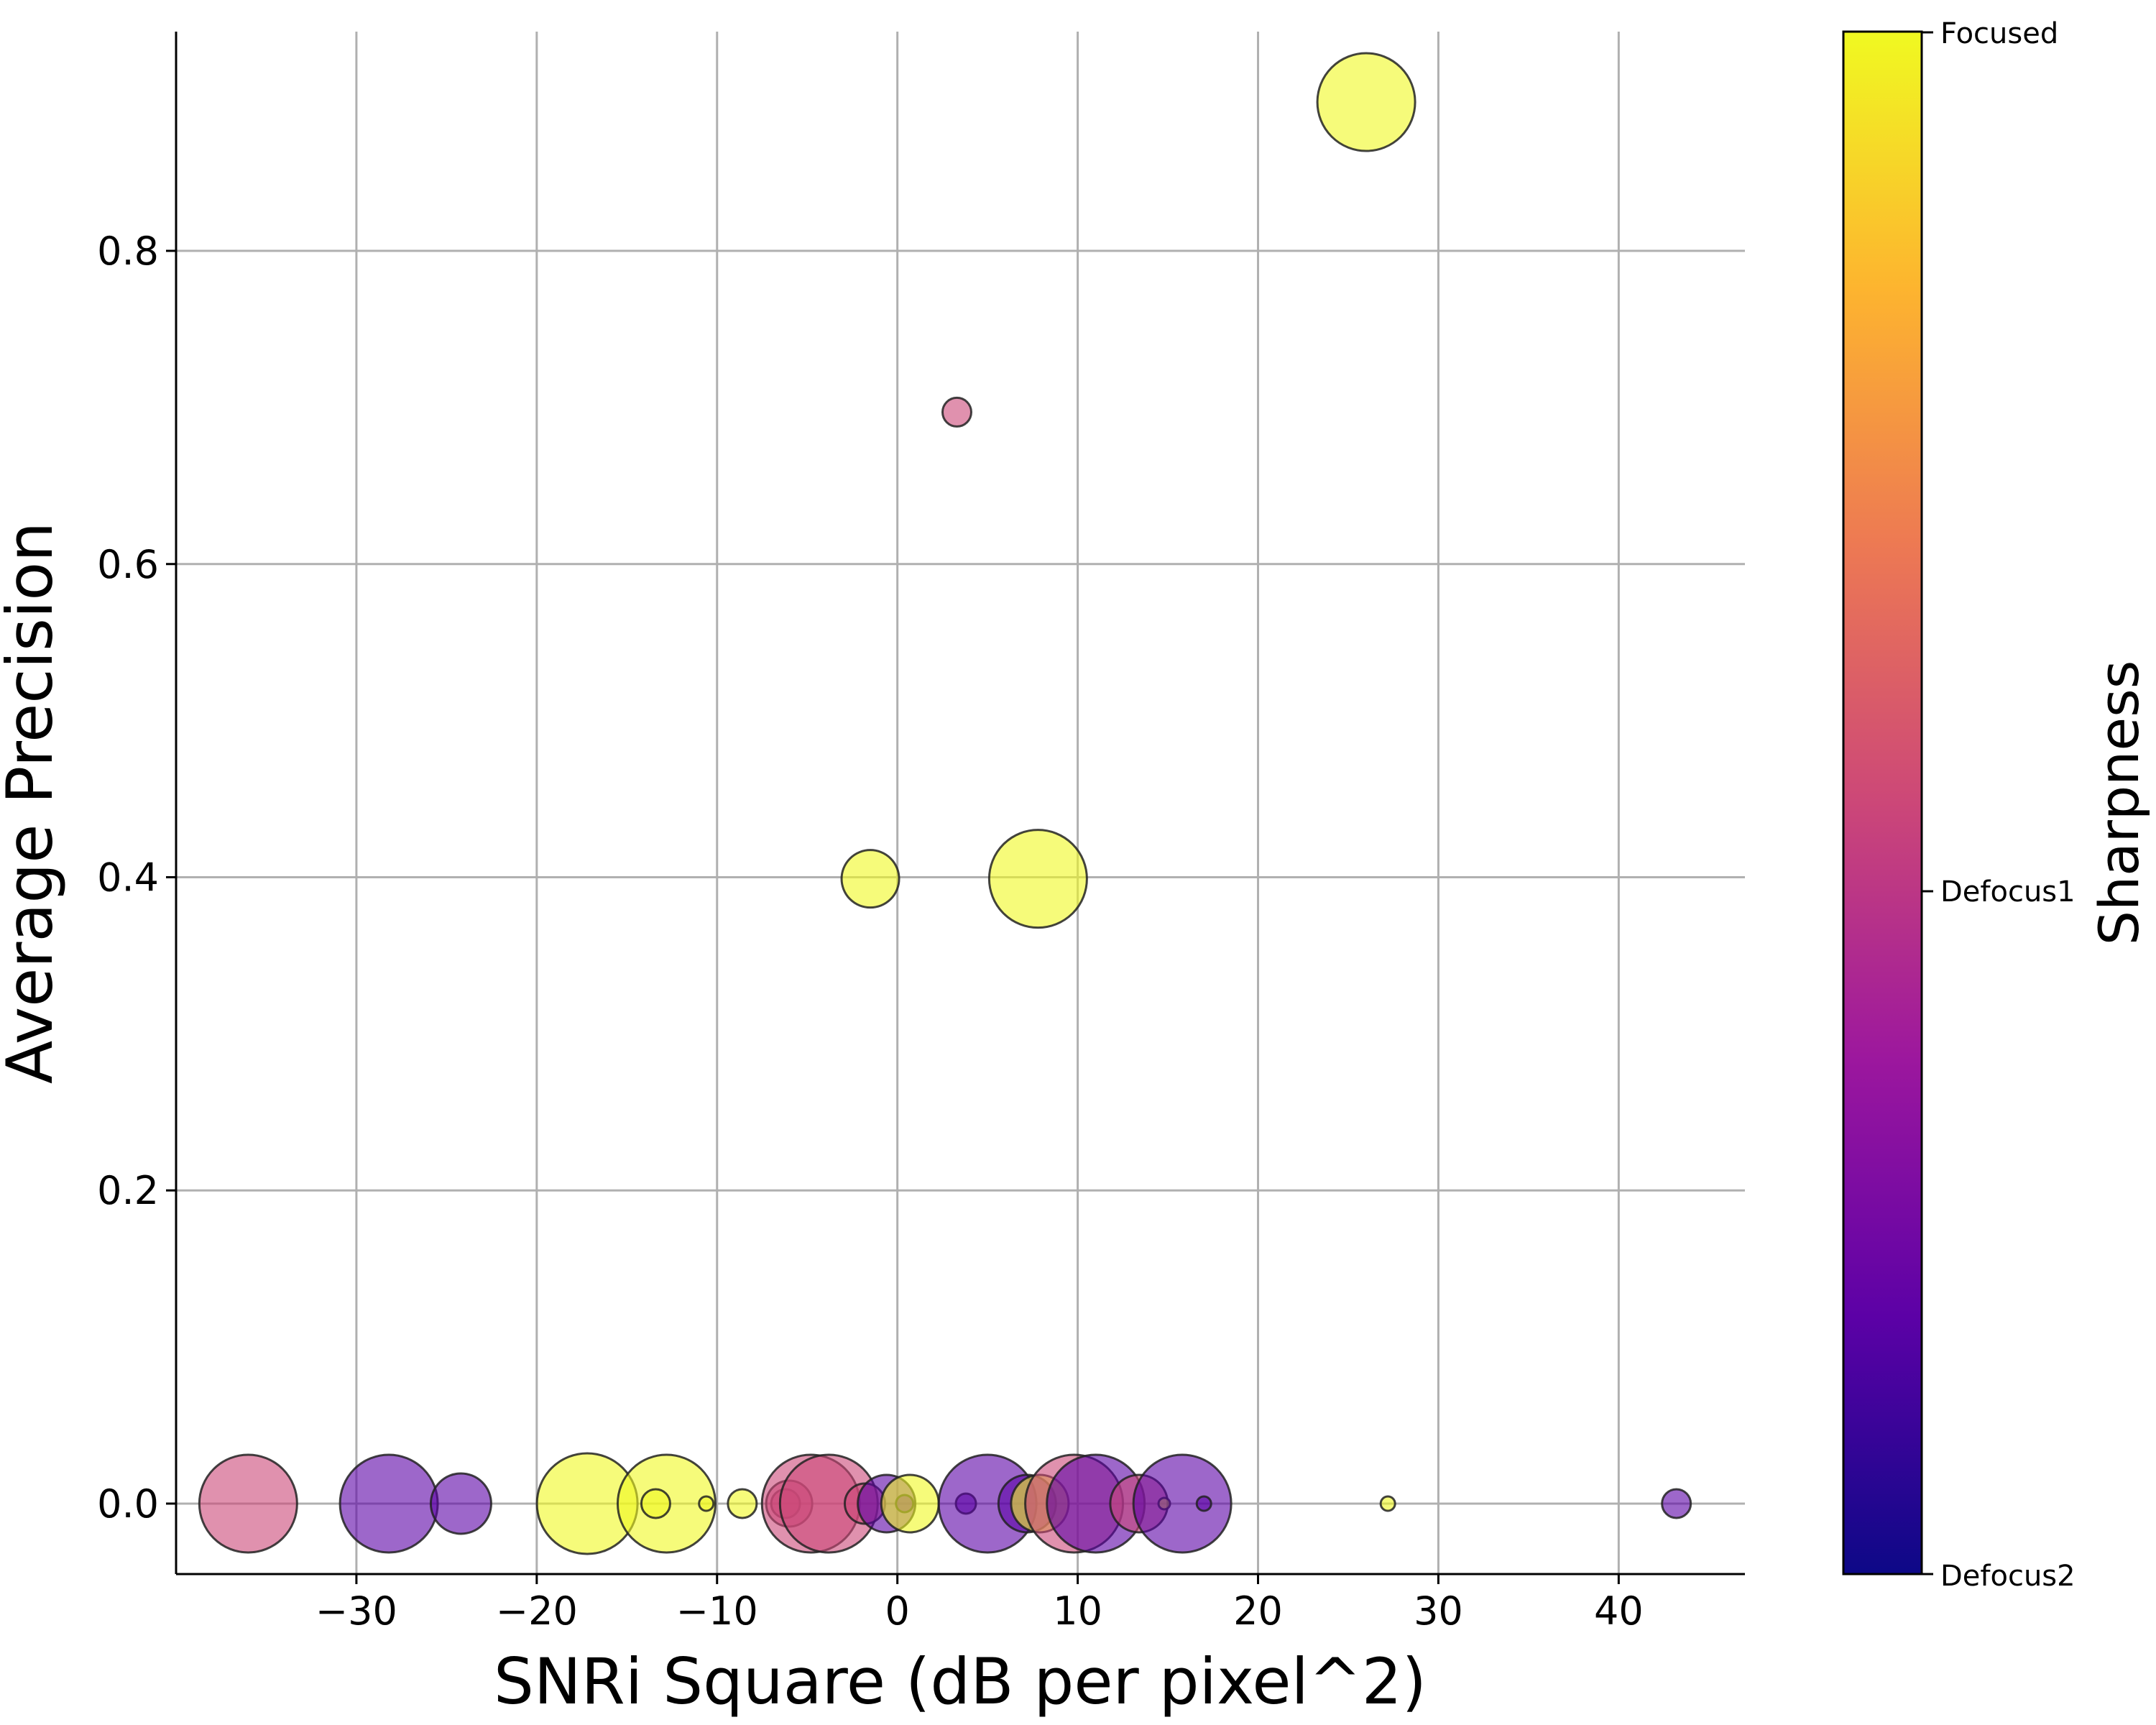 This screenshot has height=1725, width=2156. What do you see at coordinates (2008, 1576) in the screenshot?
I see `colorbar-label-defocus2: Defocus2` at bounding box center [2008, 1576].